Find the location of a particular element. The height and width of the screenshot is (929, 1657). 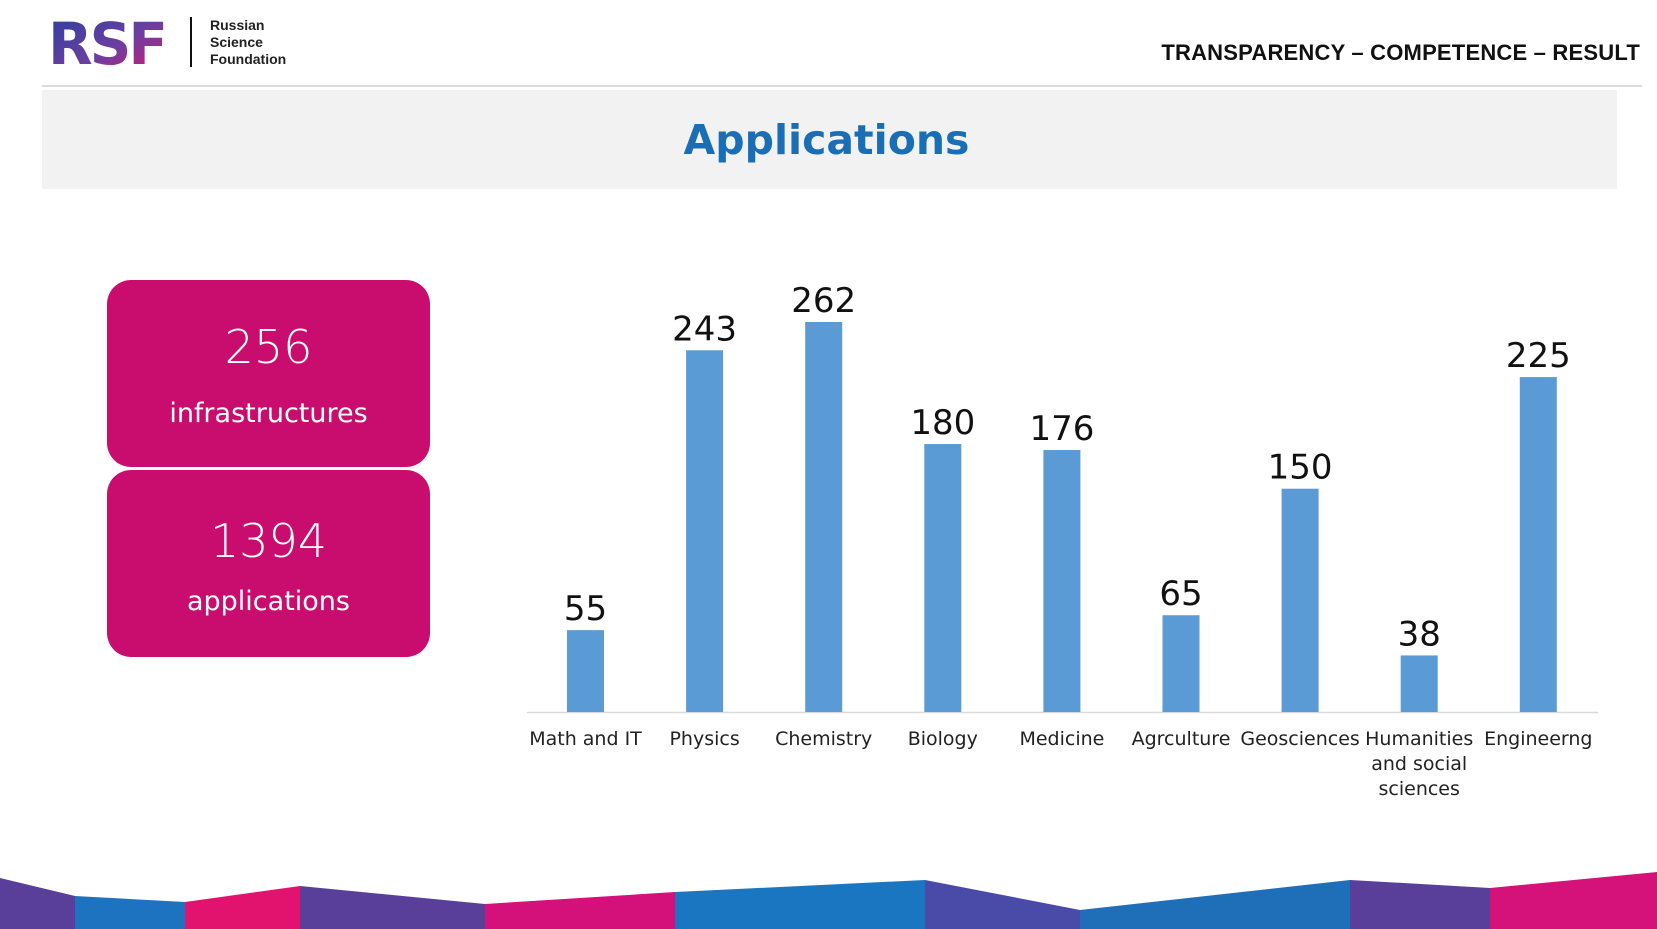

bar-value-label: 243 is located at coordinates (704, 329).